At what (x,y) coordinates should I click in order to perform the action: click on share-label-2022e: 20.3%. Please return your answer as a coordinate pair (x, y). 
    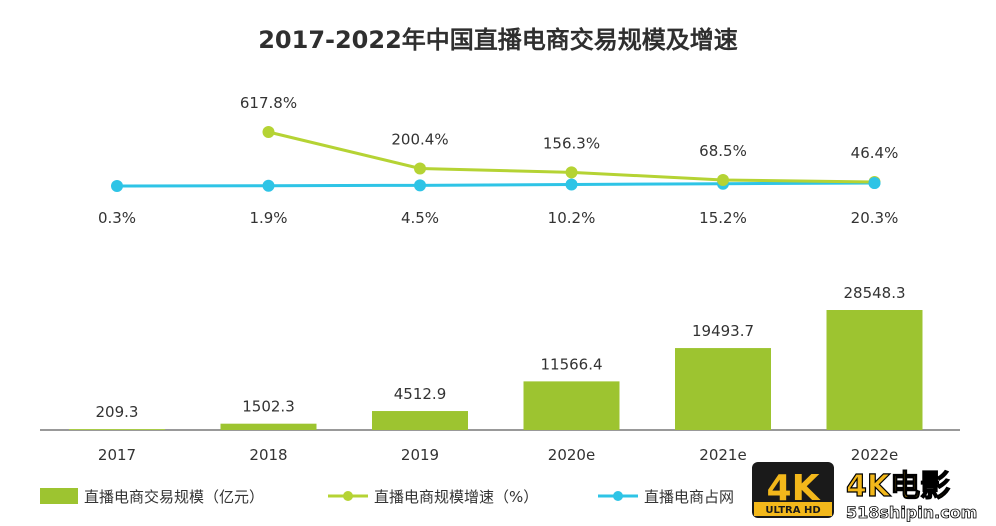
    Looking at the image, I should click on (875, 218).